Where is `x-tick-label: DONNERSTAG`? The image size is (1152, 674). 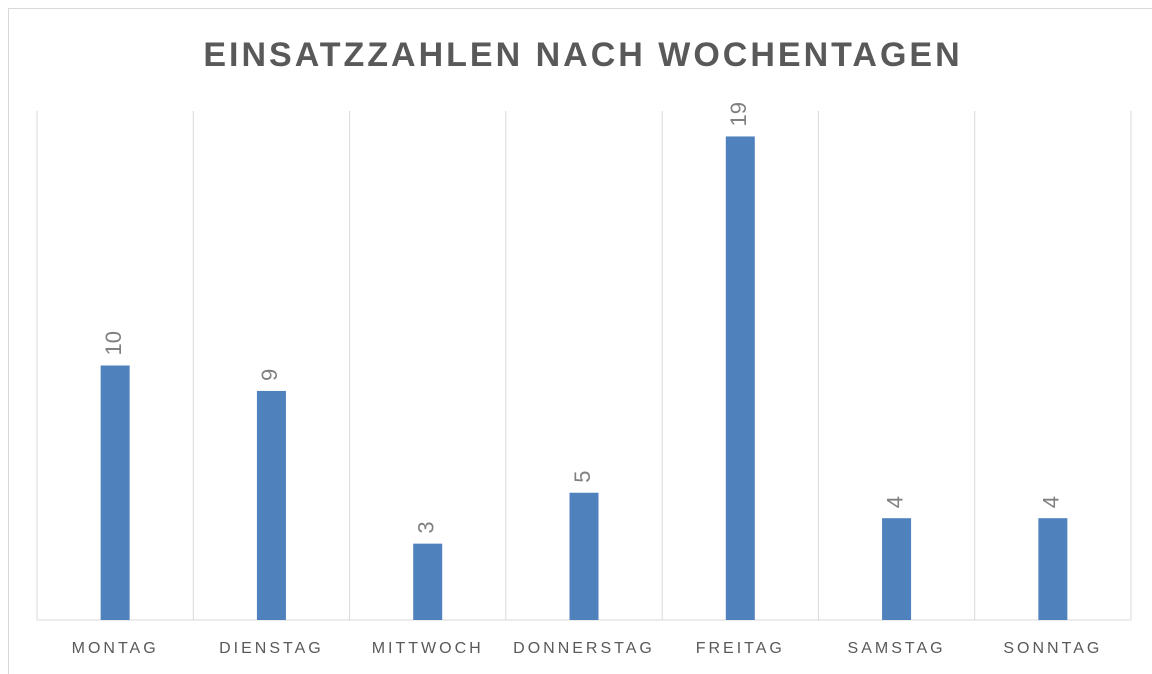 x-tick-label: DONNERSTAG is located at coordinates (584, 648).